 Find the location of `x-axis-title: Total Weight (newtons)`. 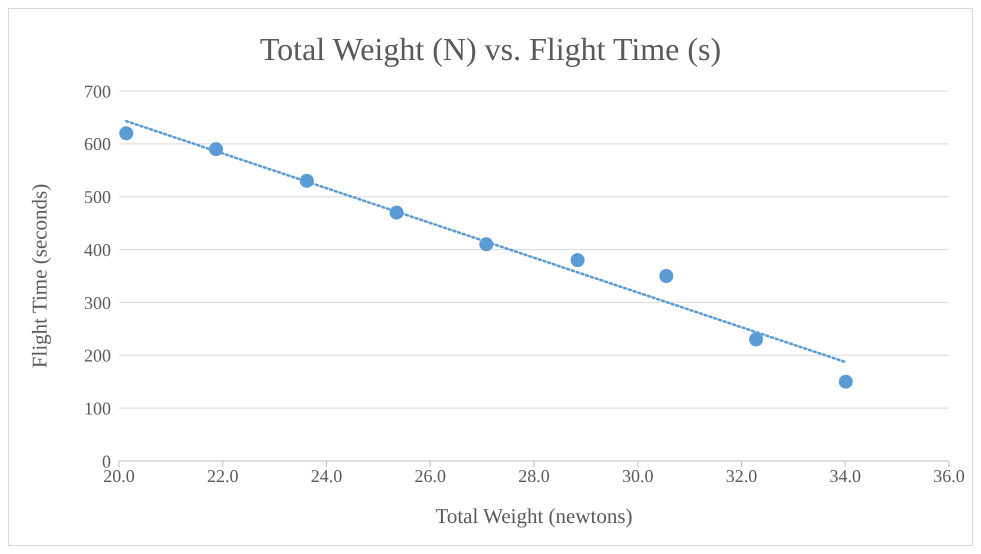

x-axis-title: Total Weight (newtons) is located at coordinates (534, 516).